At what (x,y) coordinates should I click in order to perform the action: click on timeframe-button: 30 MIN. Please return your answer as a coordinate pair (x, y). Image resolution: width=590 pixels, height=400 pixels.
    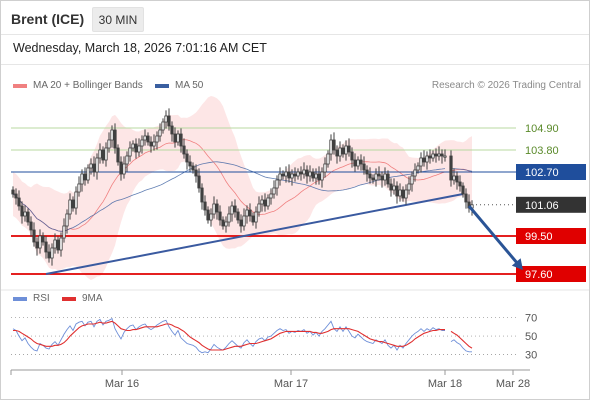
    Looking at the image, I should click on (118, 19).